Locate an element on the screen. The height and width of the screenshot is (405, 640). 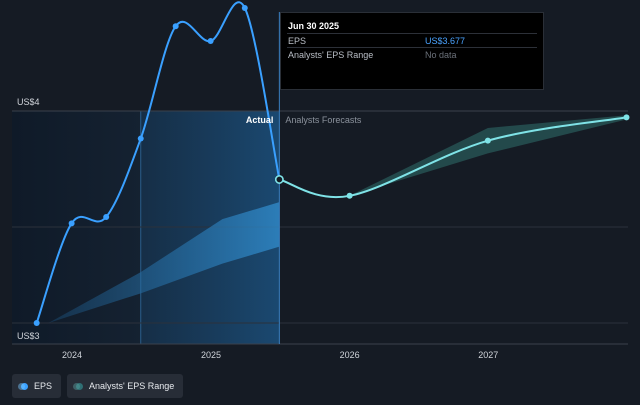
y-label-bottom: US$3 is located at coordinates (28, 336).